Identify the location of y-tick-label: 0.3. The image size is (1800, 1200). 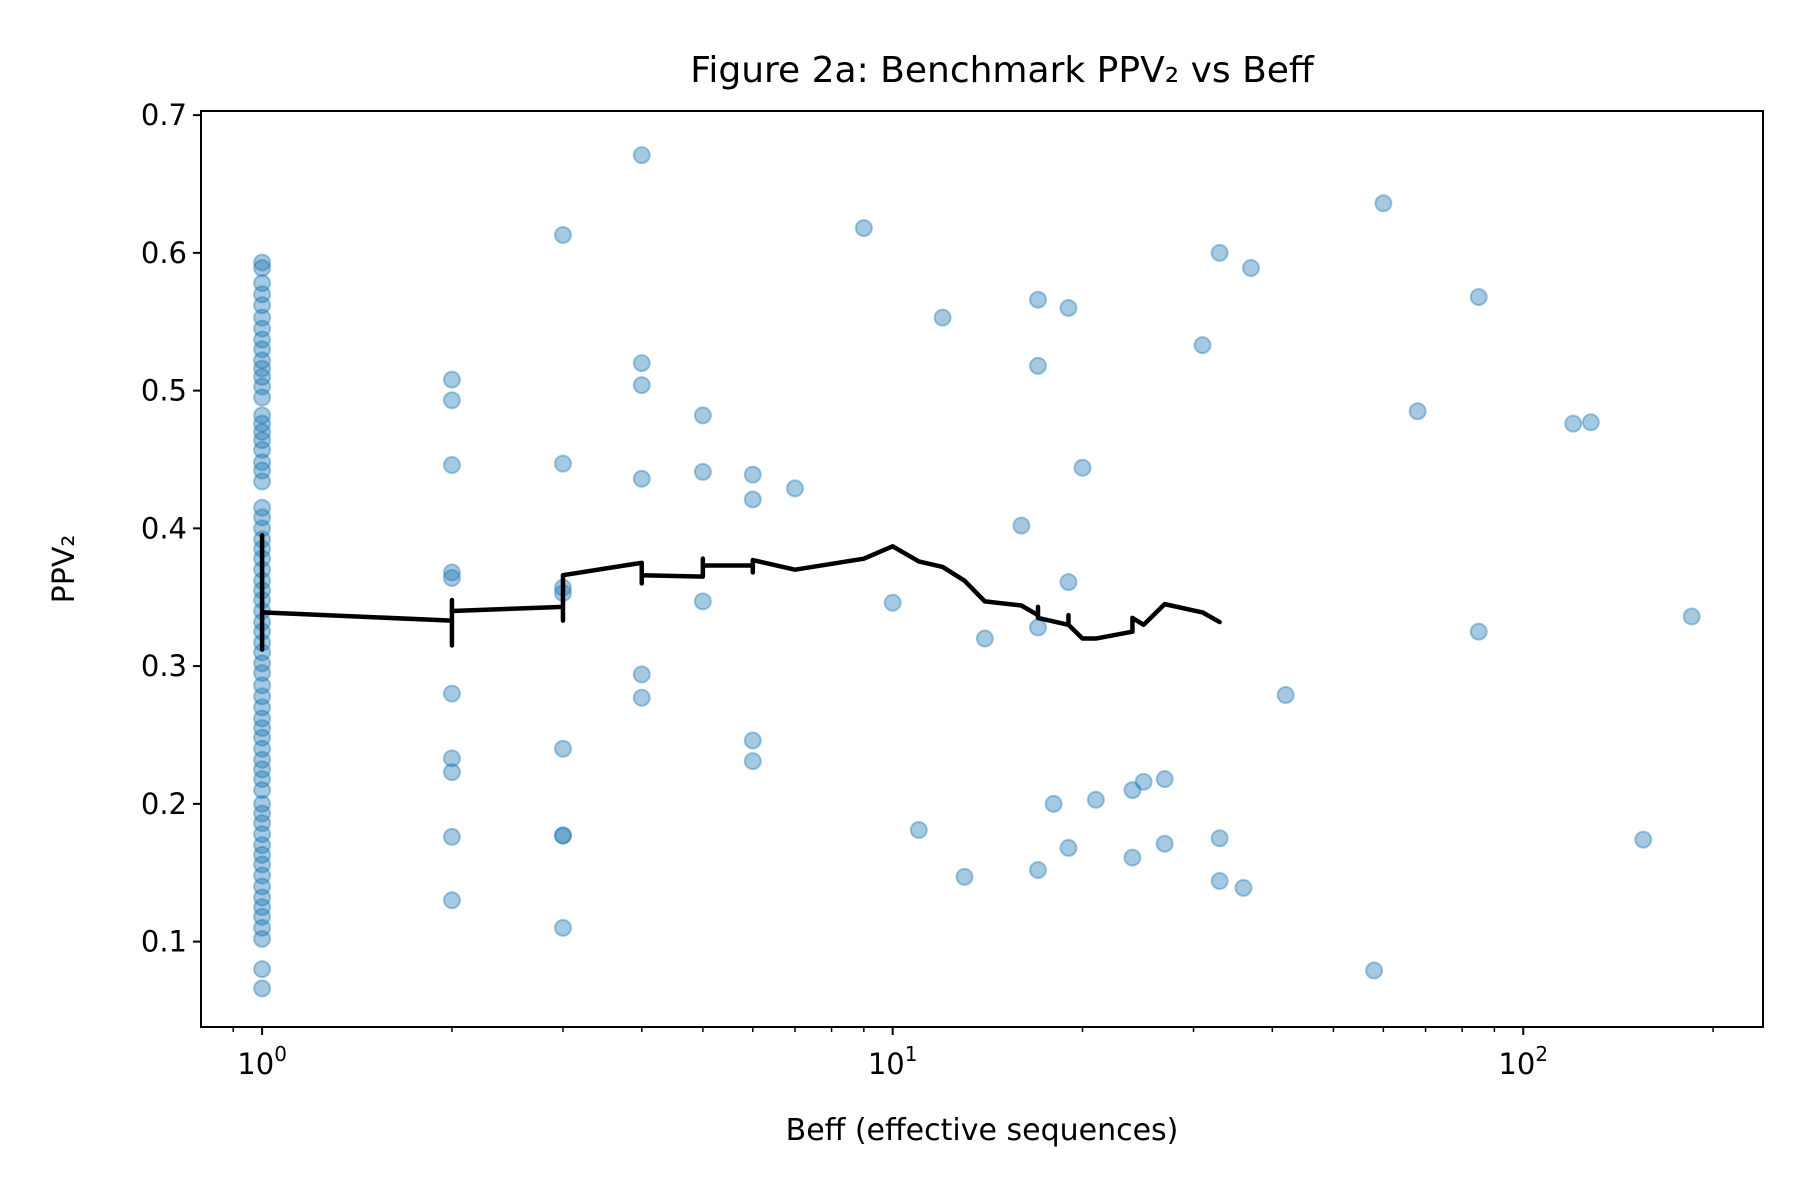
(164, 666).